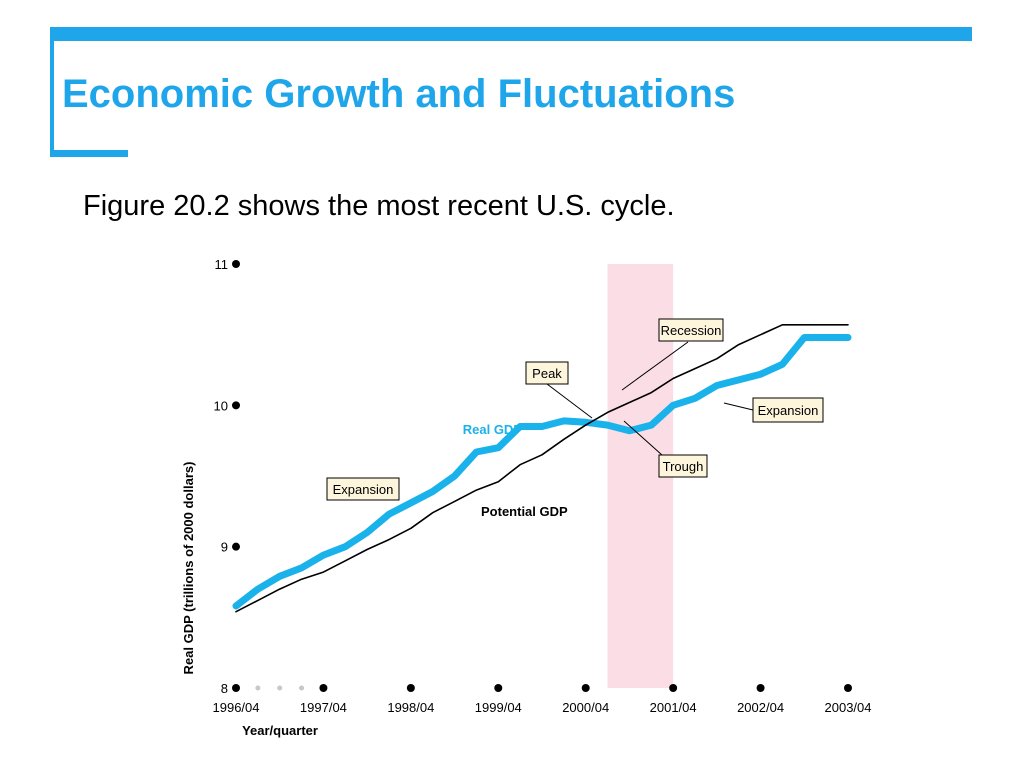 This screenshot has height=768, width=1024. I want to click on x-tick-label: 1996/04, so click(236, 707).